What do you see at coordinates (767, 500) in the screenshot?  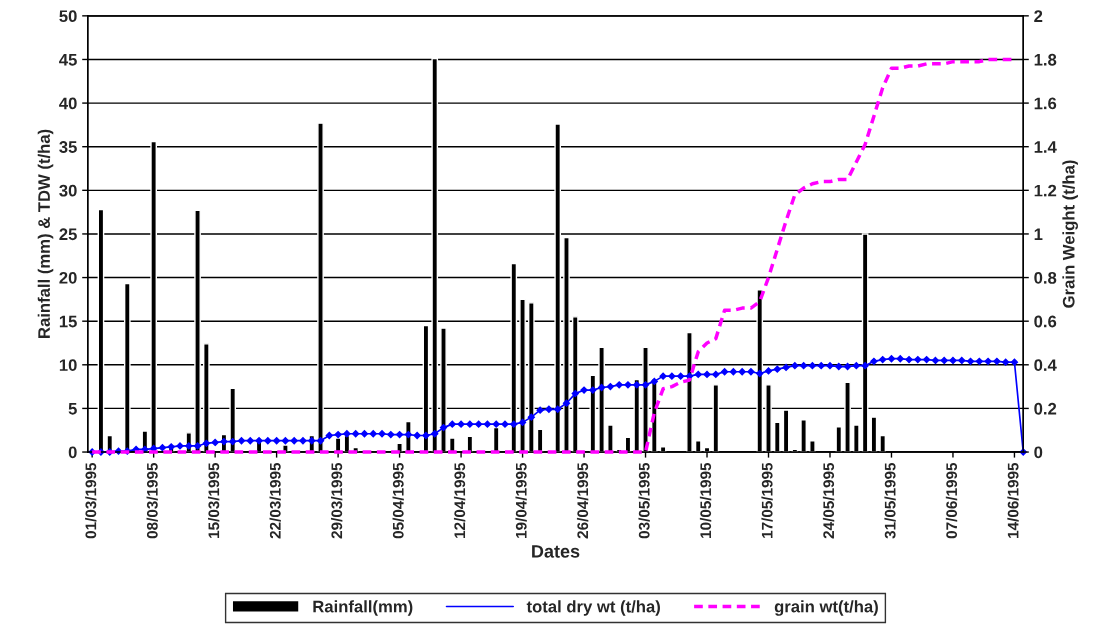 I see `x-tick-label: 17/05/1995` at bounding box center [767, 500].